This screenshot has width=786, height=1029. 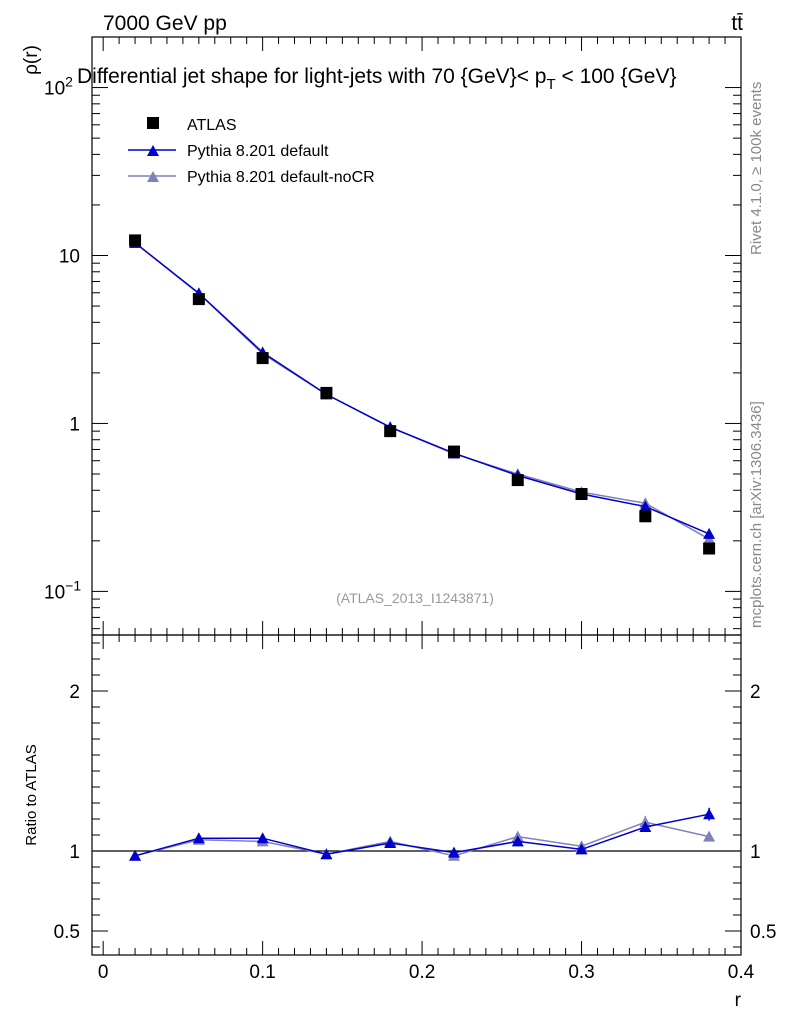 I want to click on y-tick-label: 10, so click(x=69, y=257).